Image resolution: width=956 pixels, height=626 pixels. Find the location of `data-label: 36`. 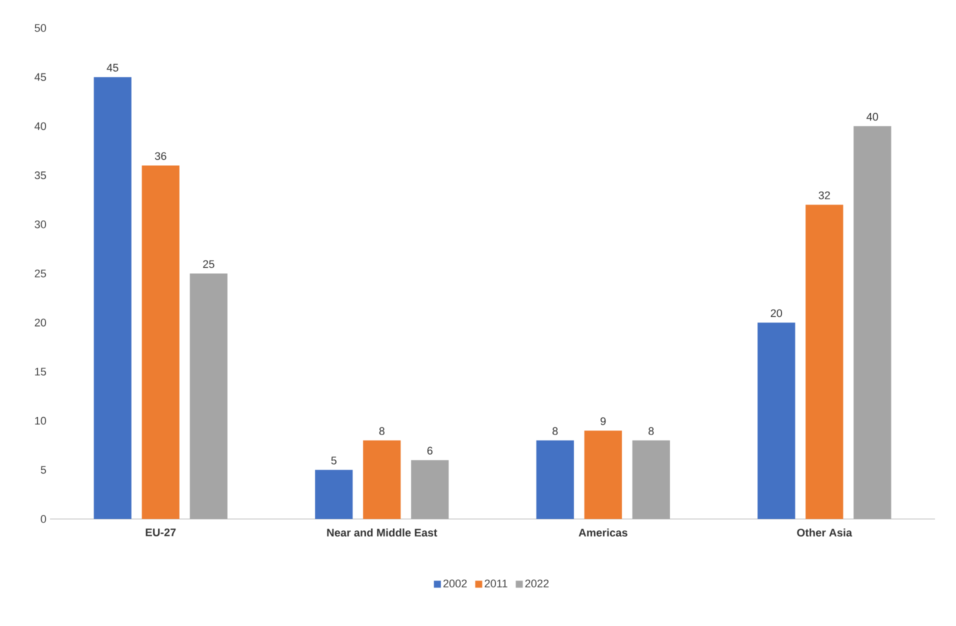

data-label: 36 is located at coordinates (160, 156).